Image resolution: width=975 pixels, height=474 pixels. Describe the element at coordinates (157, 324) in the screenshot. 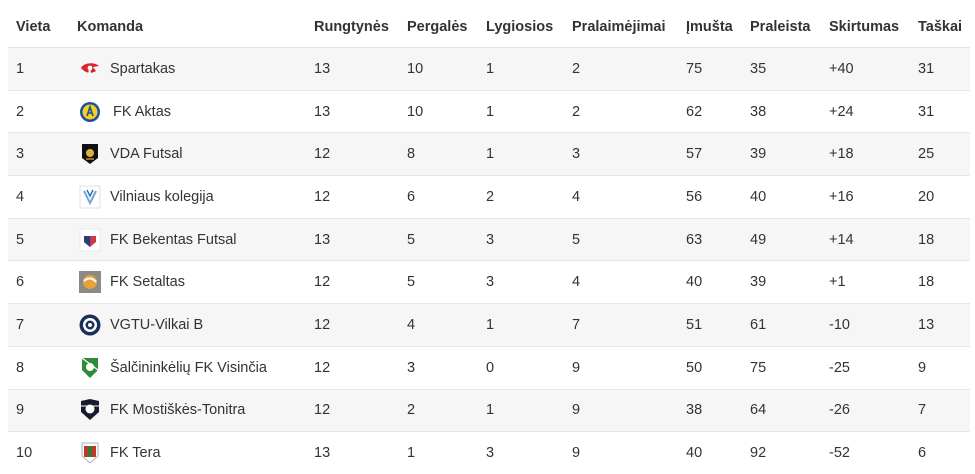

I see `team-name: VGTU-Vilkai B` at that location.